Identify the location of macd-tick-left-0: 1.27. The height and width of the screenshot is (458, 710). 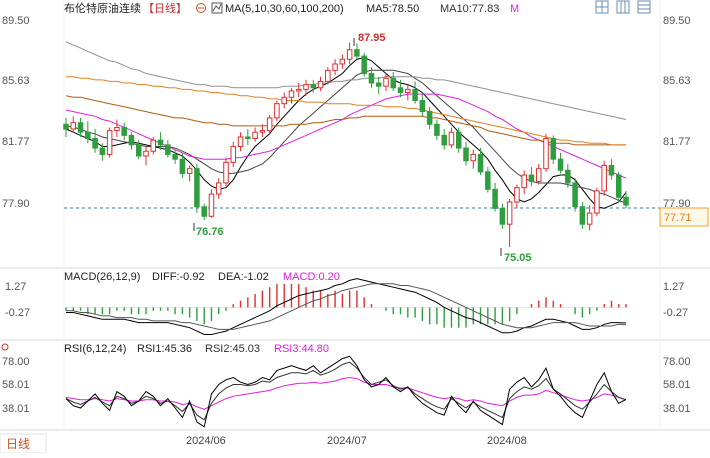
(15, 287).